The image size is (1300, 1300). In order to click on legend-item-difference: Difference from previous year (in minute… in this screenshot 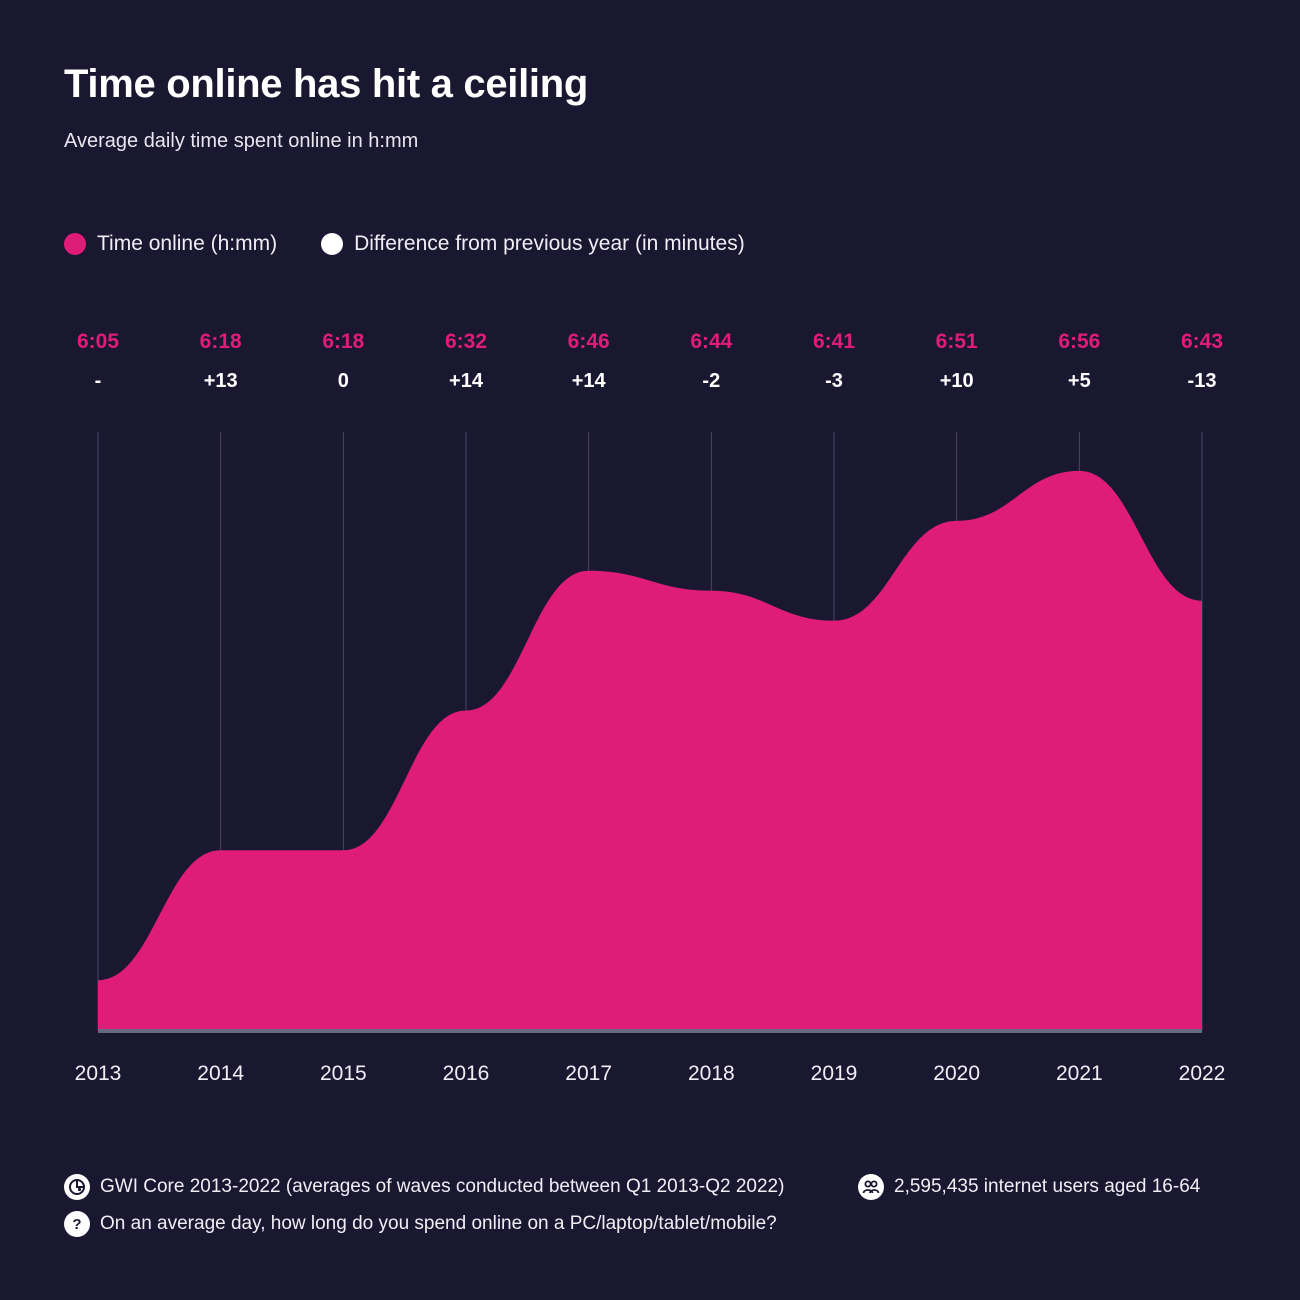, I will do `click(533, 244)`.